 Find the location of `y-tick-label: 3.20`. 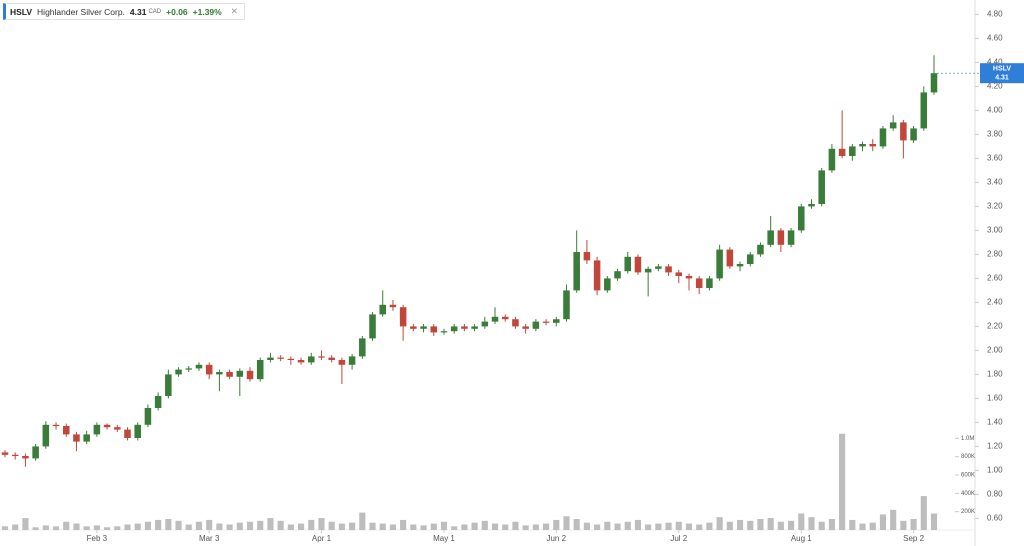

y-tick-label: 3.20 is located at coordinates (995, 206).